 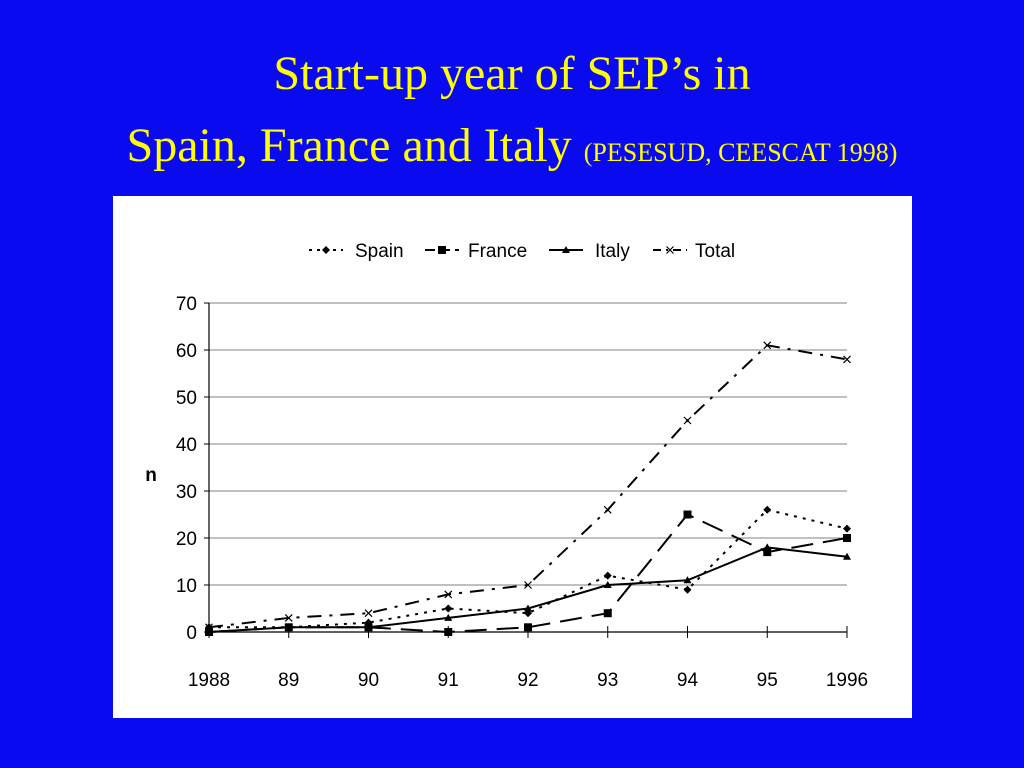 What do you see at coordinates (847, 680) in the screenshot?
I see `x-tick-label: 1996` at bounding box center [847, 680].